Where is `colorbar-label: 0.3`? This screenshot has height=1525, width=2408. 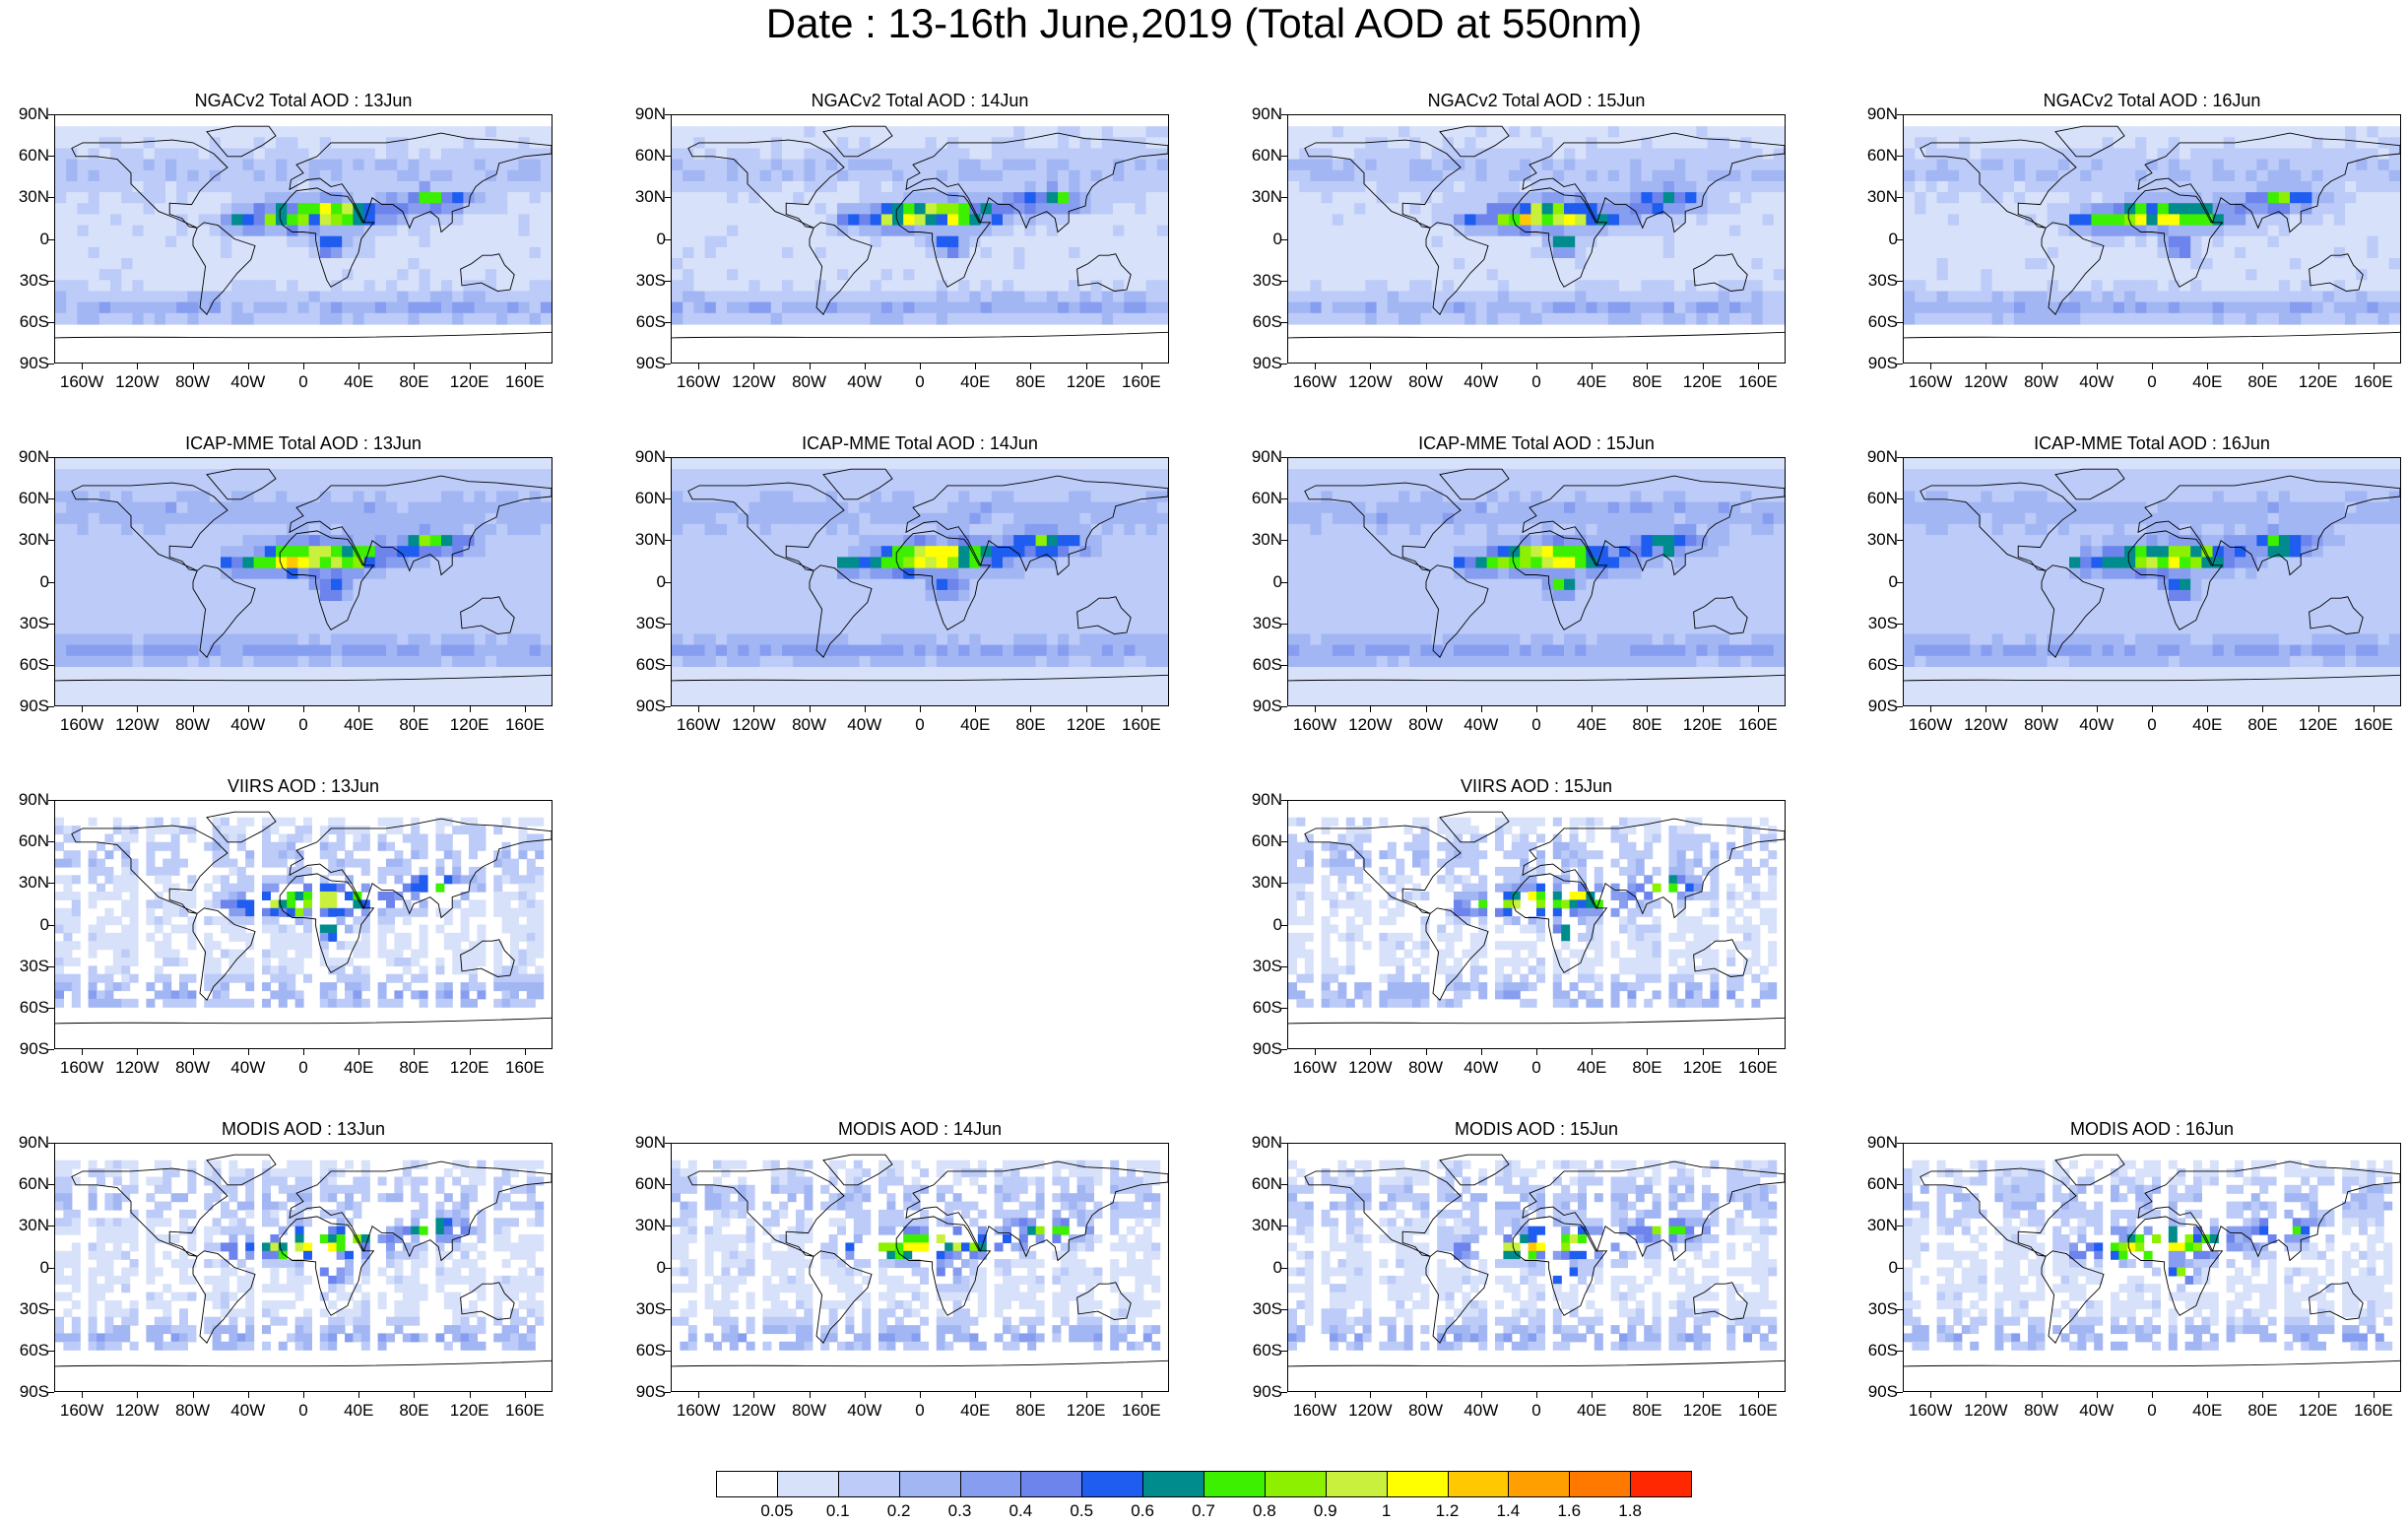 colorbar-label: 0.3 is located at coordinates (961, 1511).